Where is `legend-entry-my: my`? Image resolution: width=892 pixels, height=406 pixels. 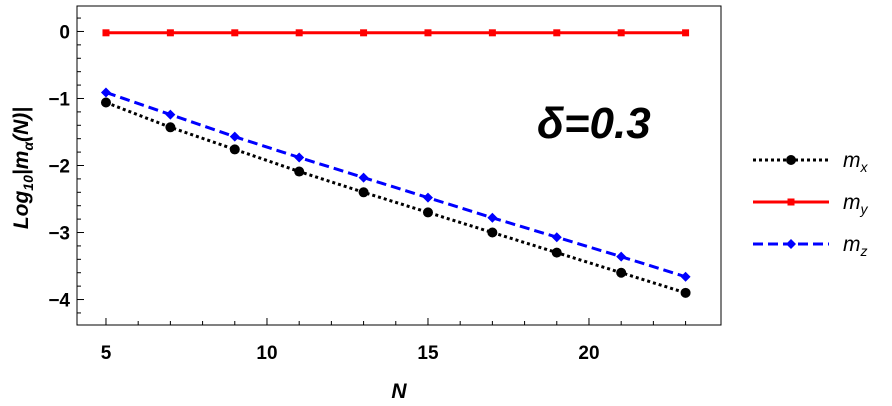 legend-entry-my: my is located at coordinates (811, 204).